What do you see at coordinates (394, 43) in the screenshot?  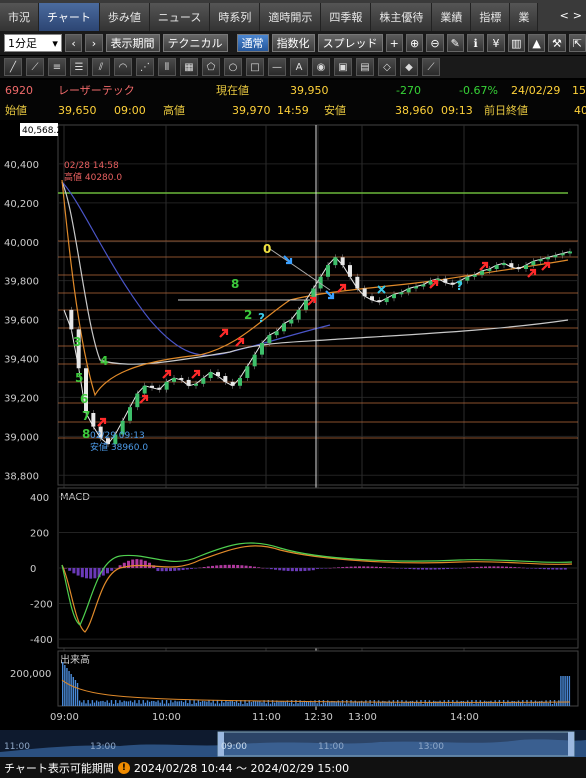 I see `crosshair-icon: +` at bounding box center [394, 43].